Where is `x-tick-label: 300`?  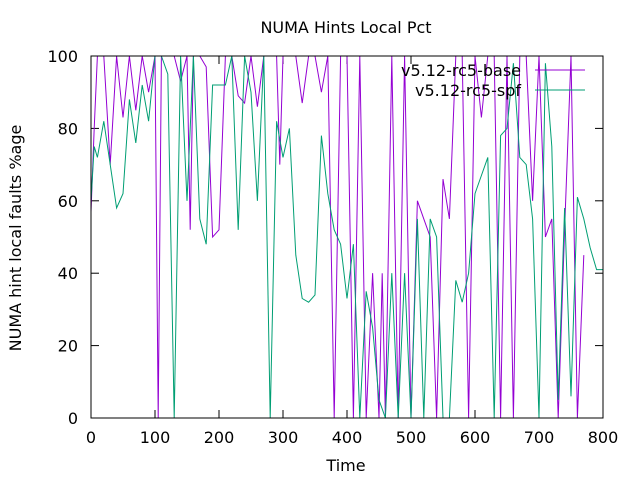
x-tick-label: 300 is located at coordinates (283, 437).